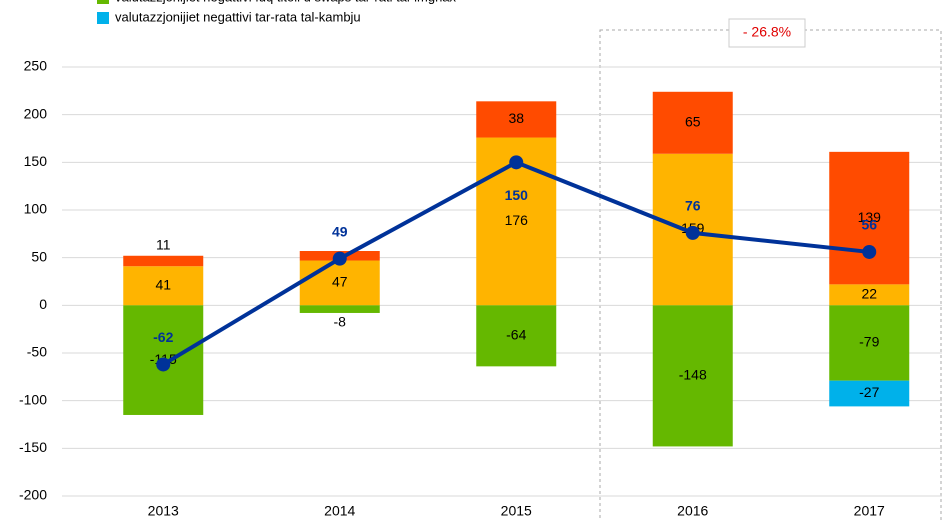  Describe the element at coordinates (163, 511) in the screenshot. I see `x-tick-label: 2013` at that location.